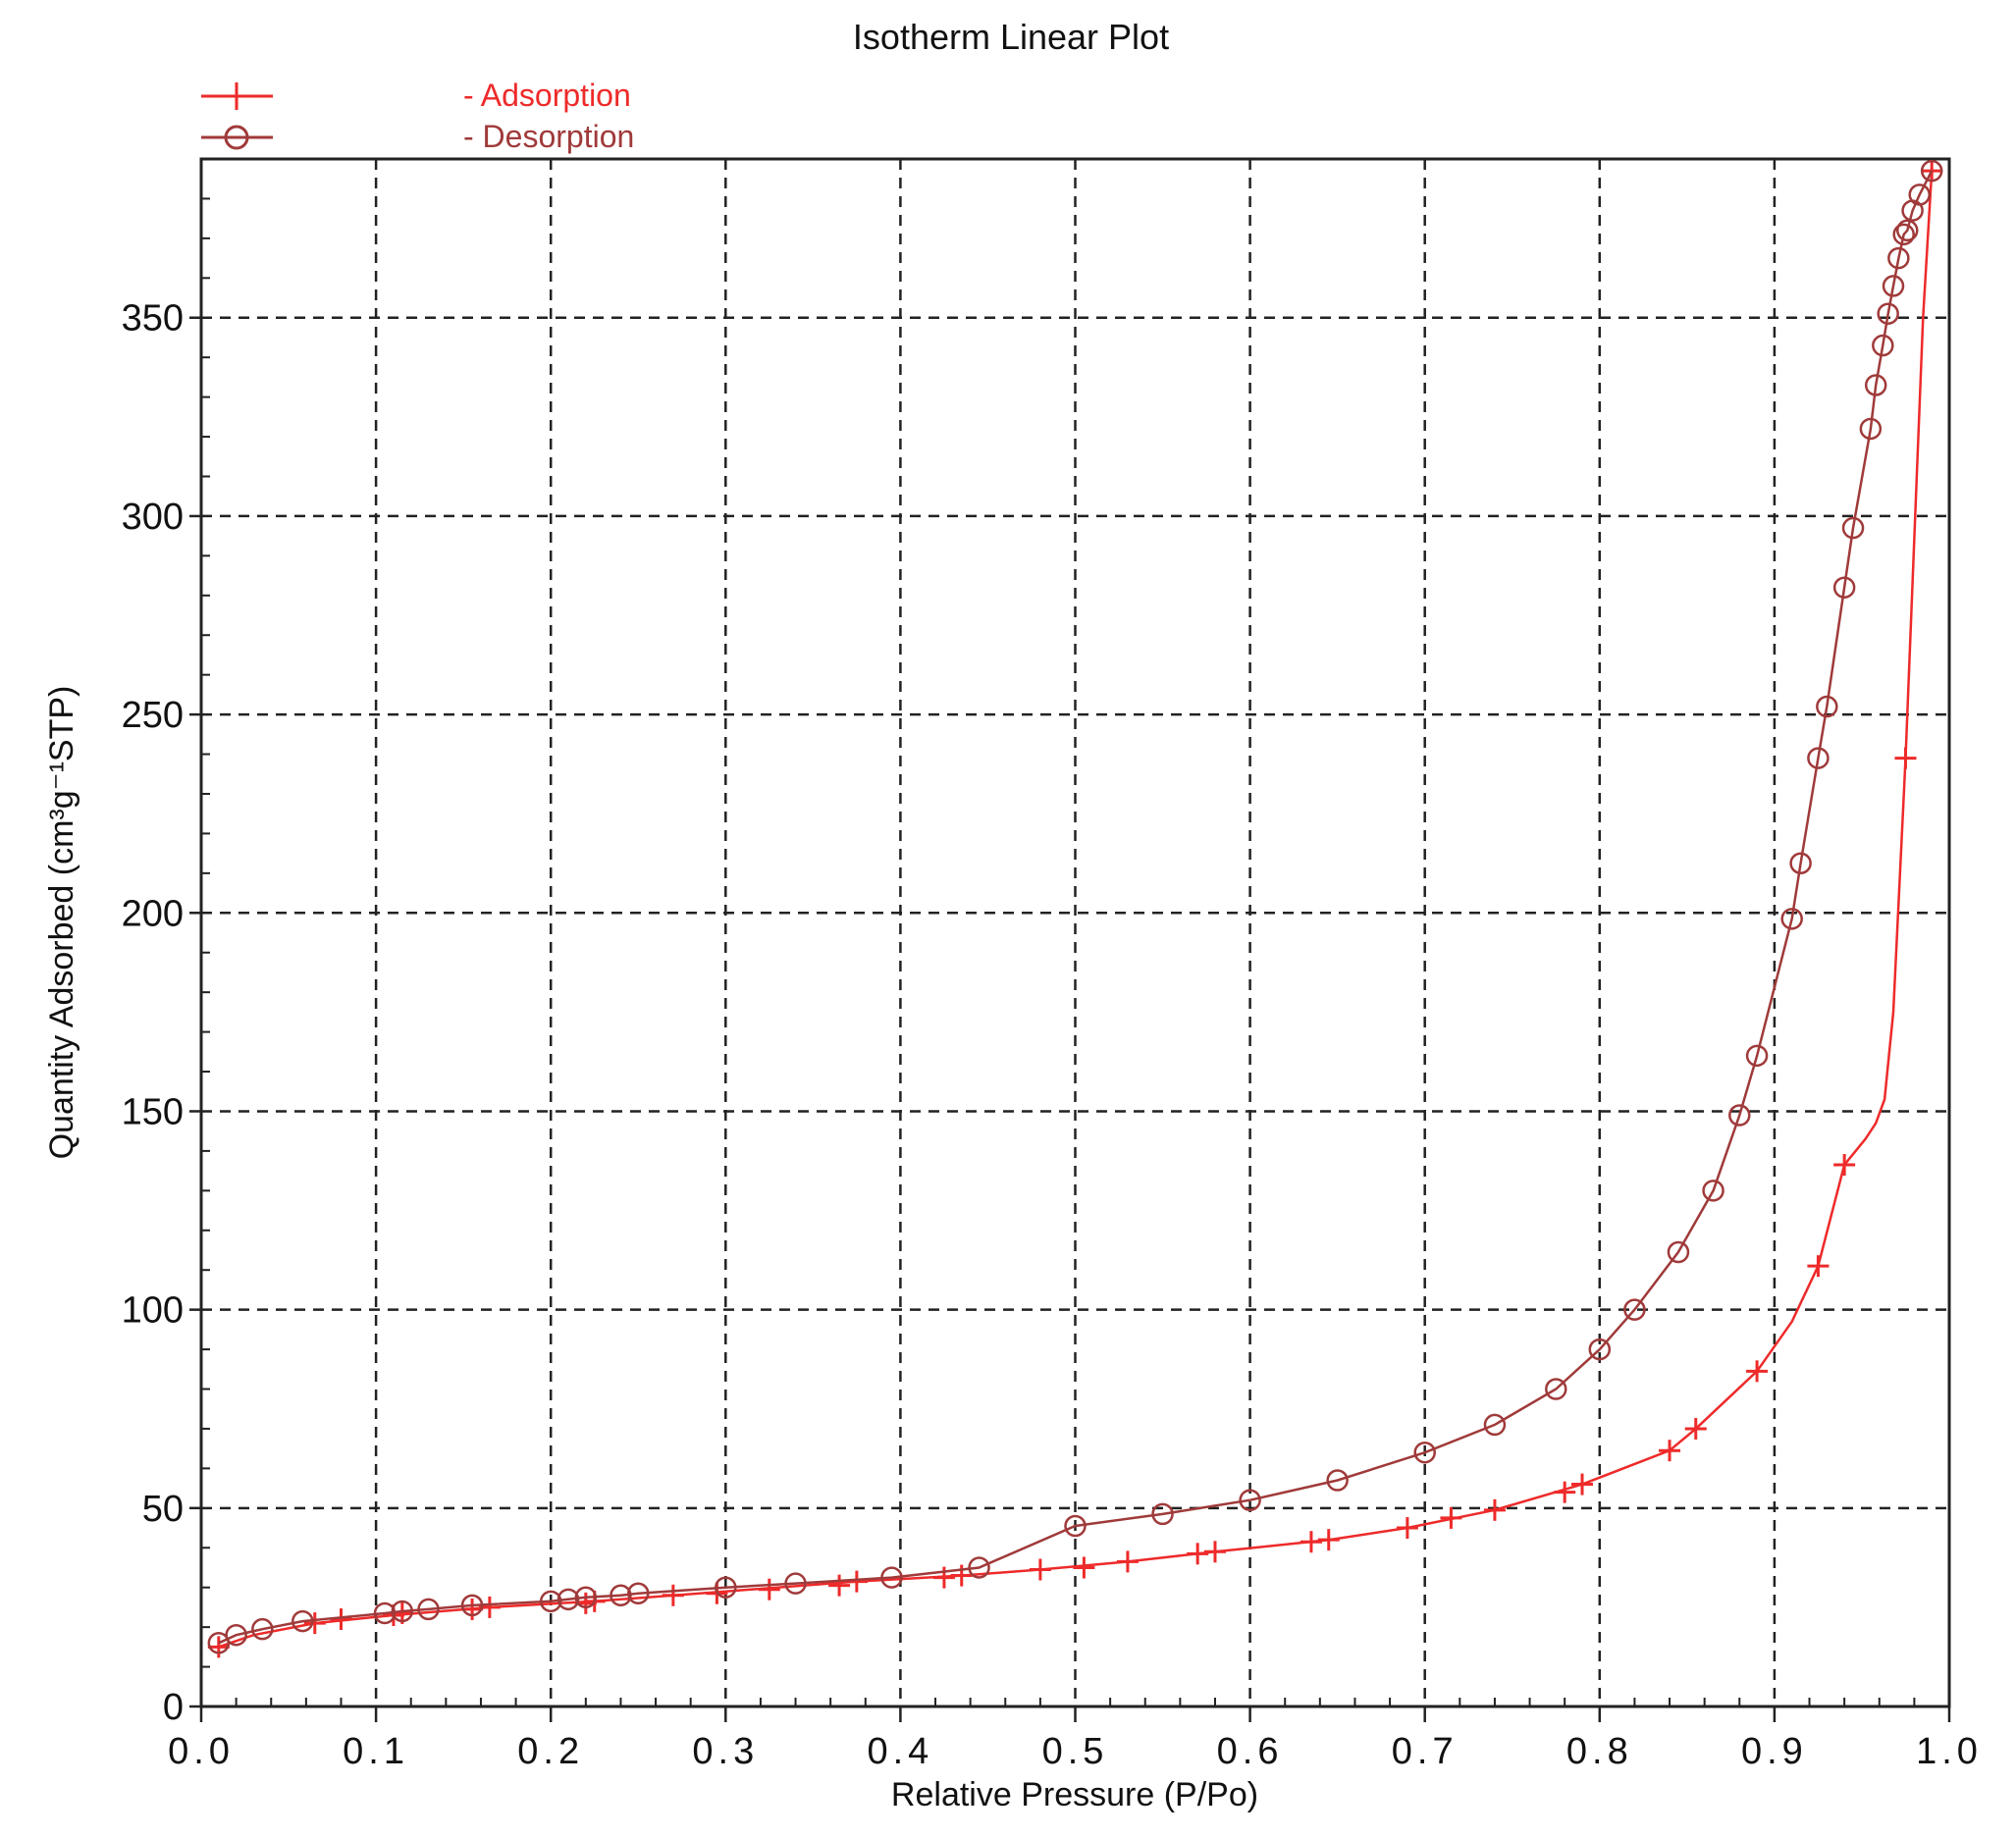 This screenshot has width=2016, height=1837. What do you see at coordinates (201, 1751) in the screenshot?
I see `x-tick-label: 0.0` at bounding box center [201, 1751].